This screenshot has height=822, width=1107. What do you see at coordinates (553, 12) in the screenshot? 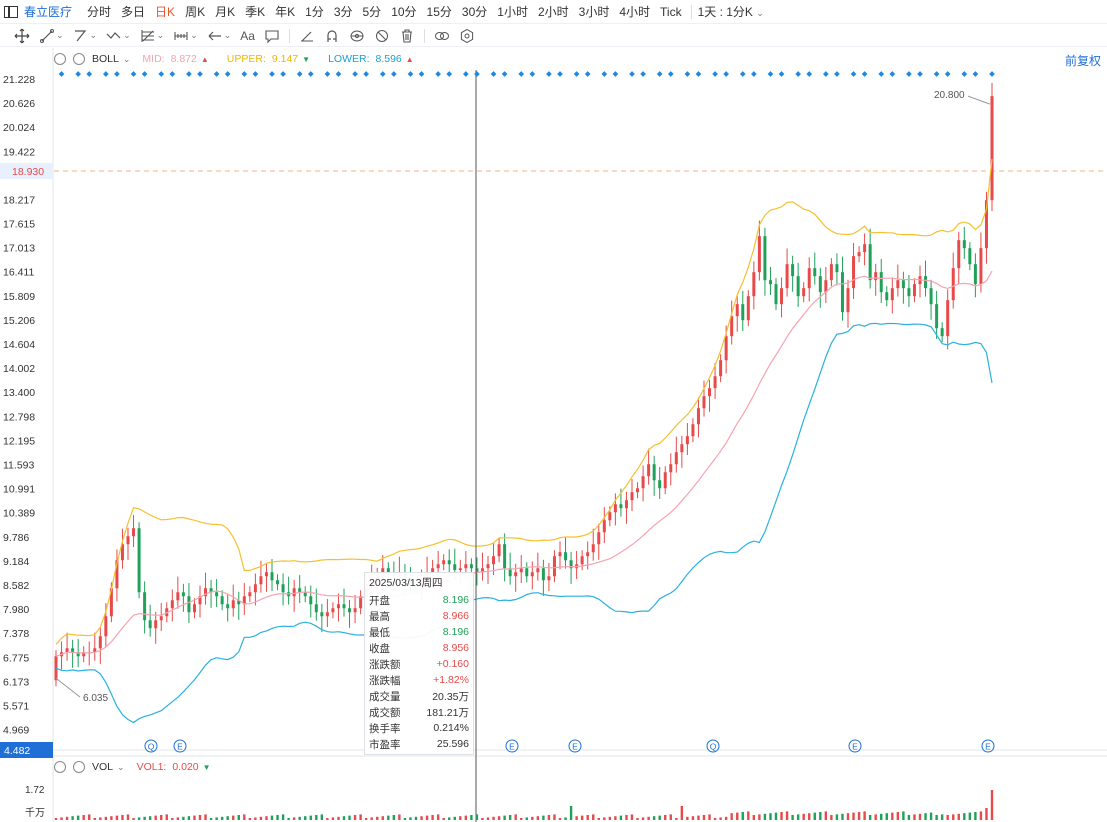
I see `period-tab: 2小时` at bounding box center [553, 12].